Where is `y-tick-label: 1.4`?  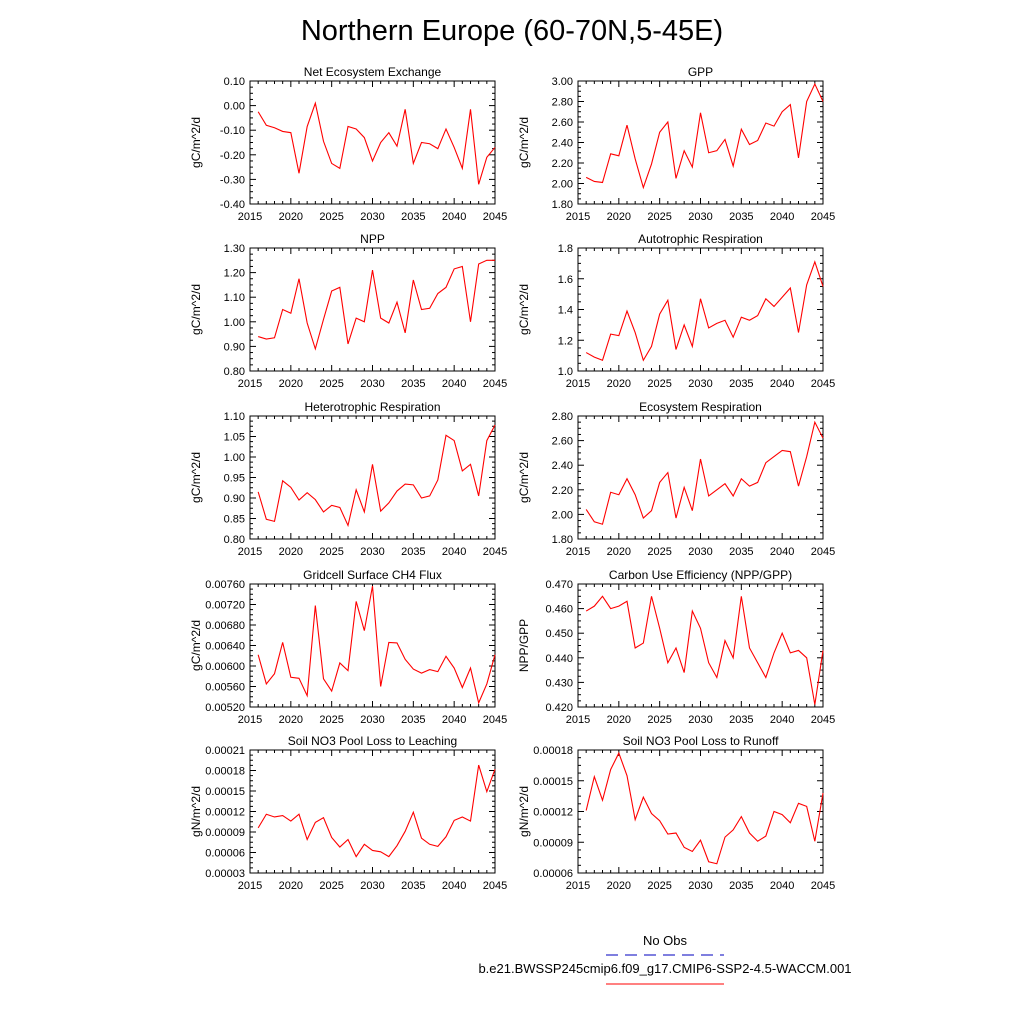
y-tick-label: 1.4 is located at coordinates (565, 311).